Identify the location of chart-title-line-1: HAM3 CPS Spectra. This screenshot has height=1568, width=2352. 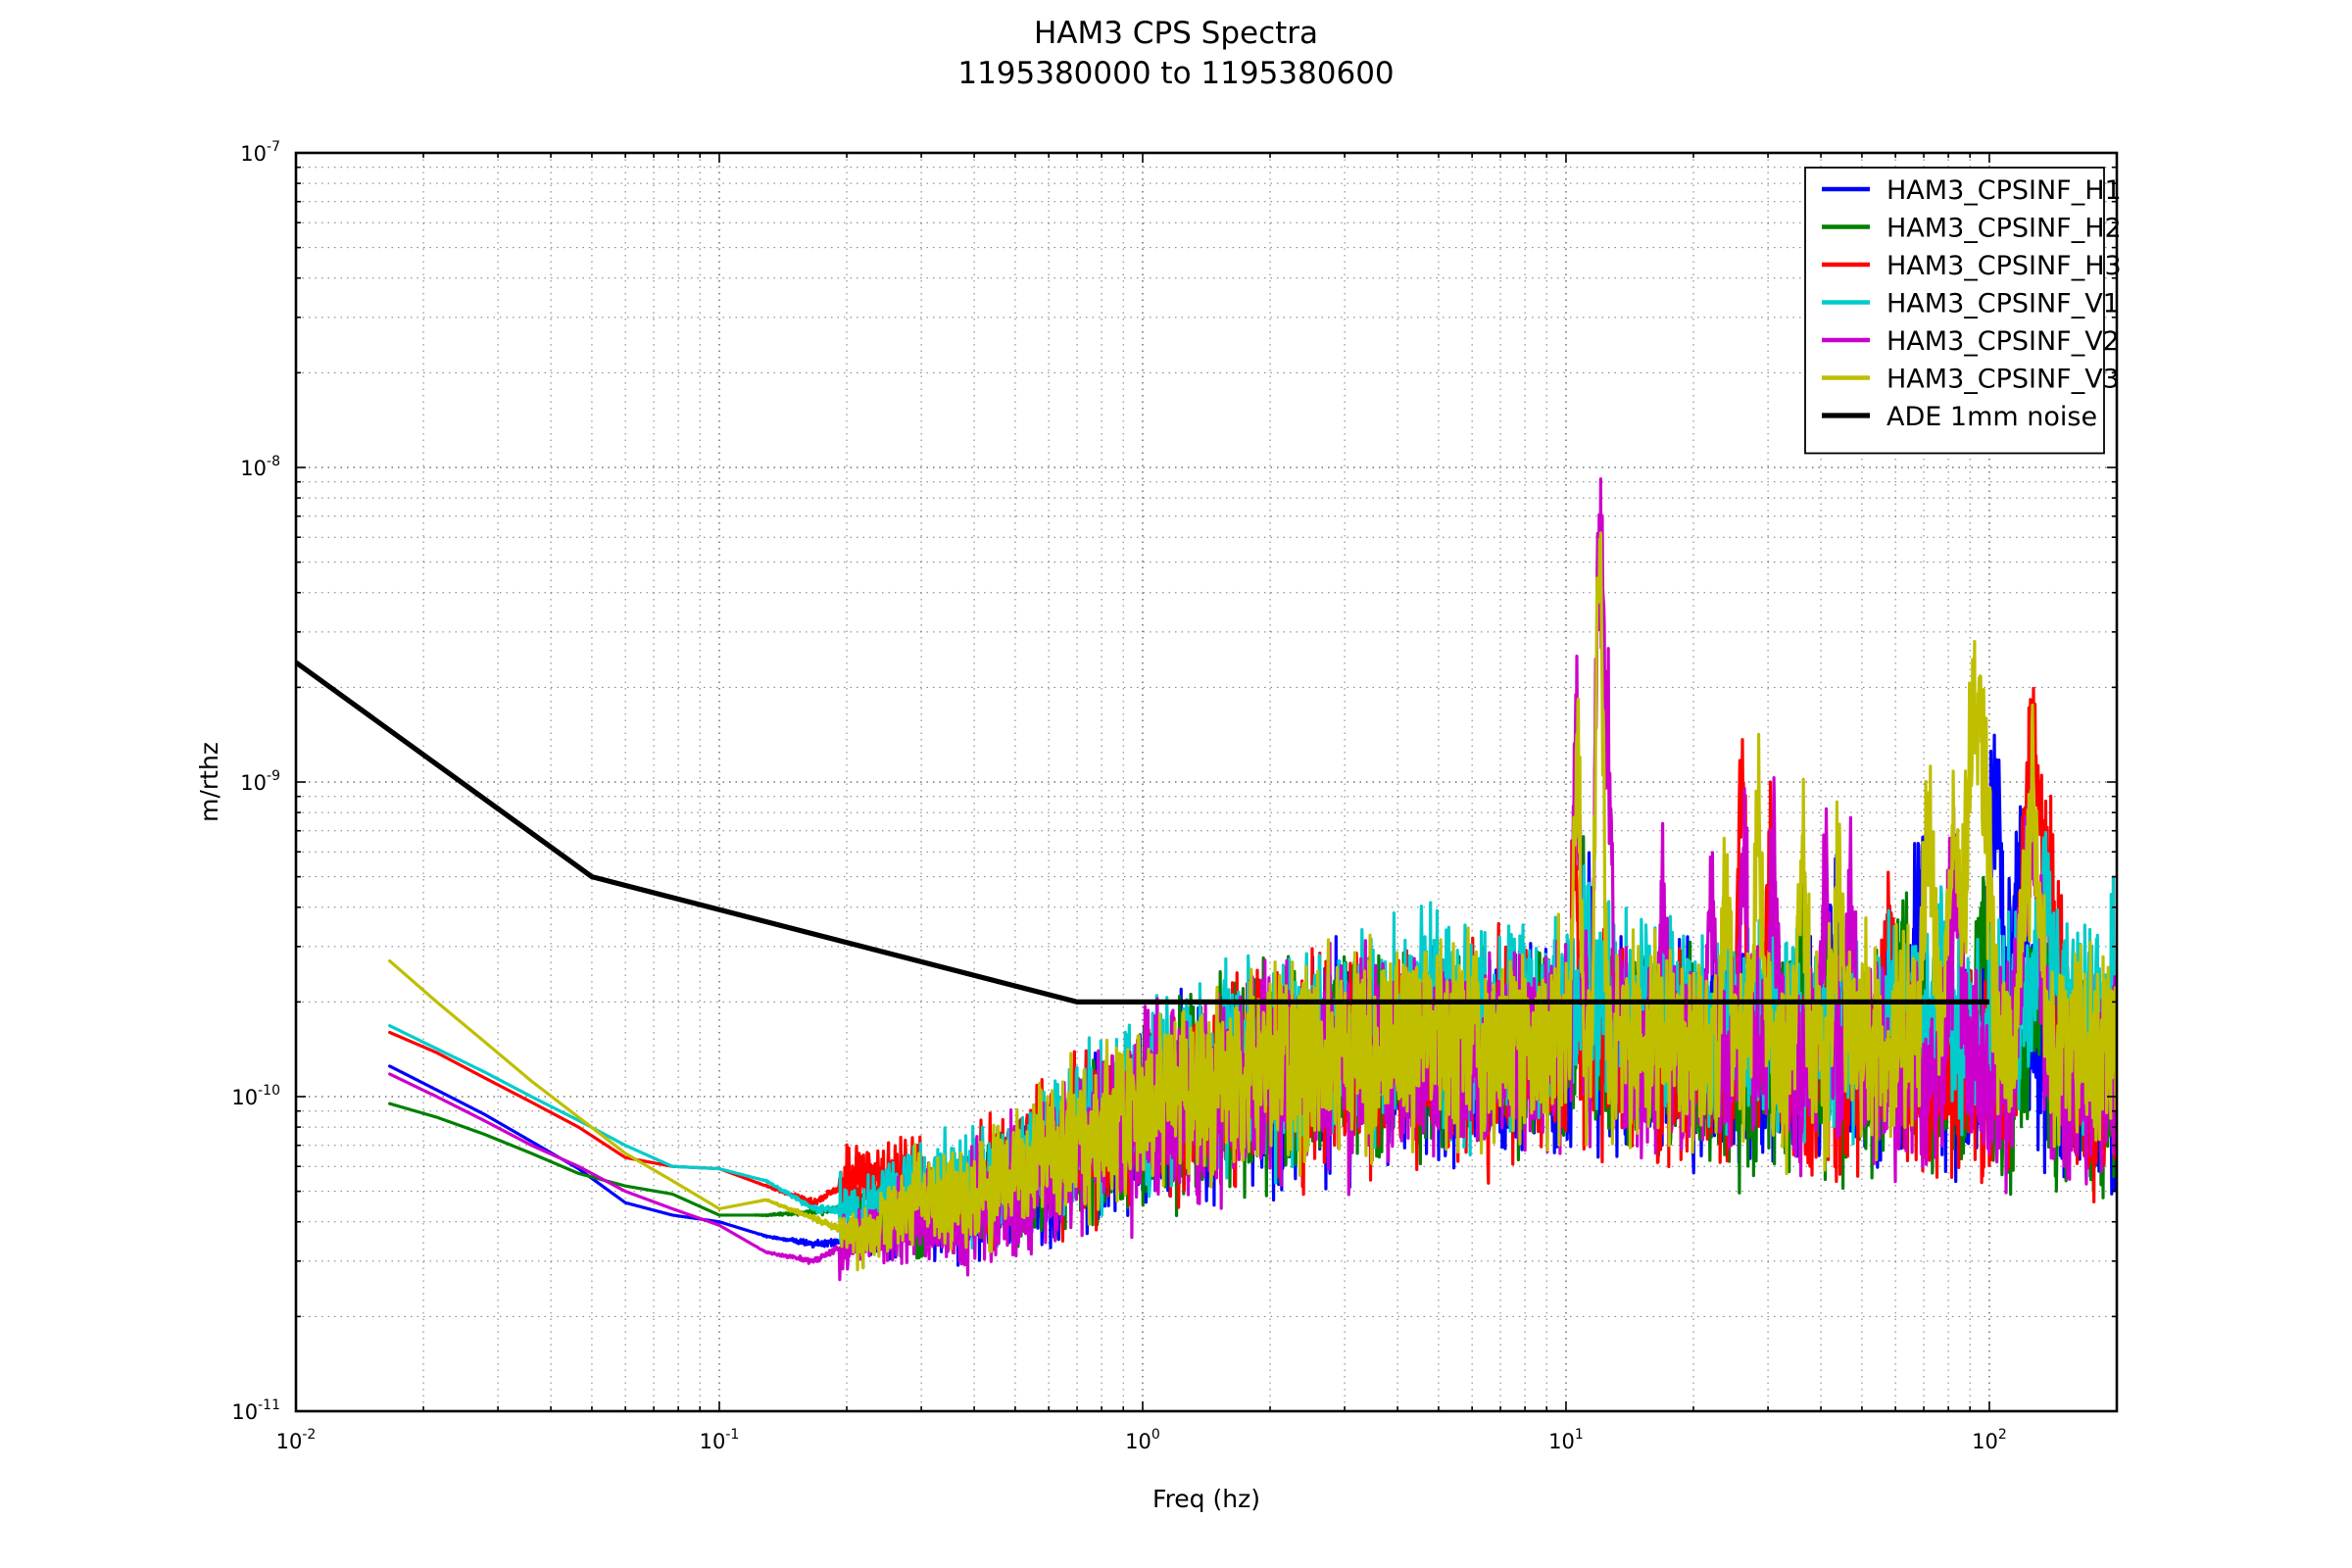
(1176, 33).